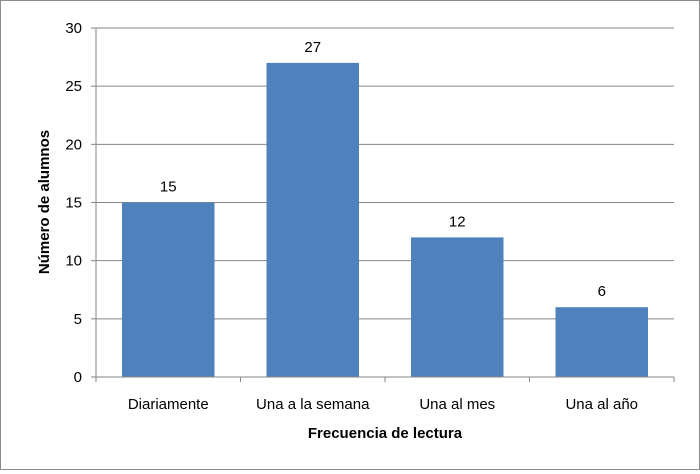 This screenshot has width=700, height=474. What do you see at coordinates (73, 144) in the screenshot?
I see `y-tick-label: 20` at bounding box center [73, 144].